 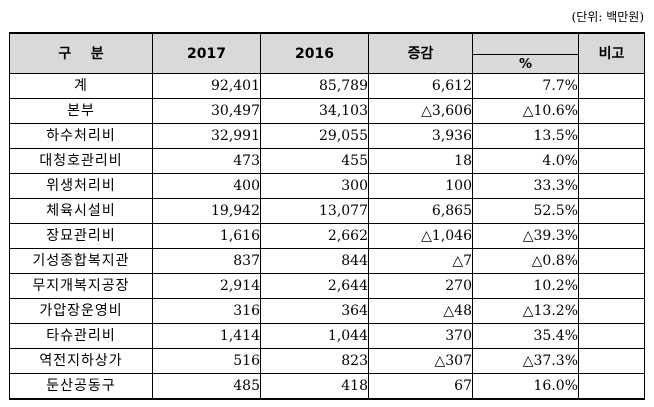 What do you see at coordinates (420, 136) in the screenshot?
I see `cell-change: 3,936` at bounding box center [420, 136].